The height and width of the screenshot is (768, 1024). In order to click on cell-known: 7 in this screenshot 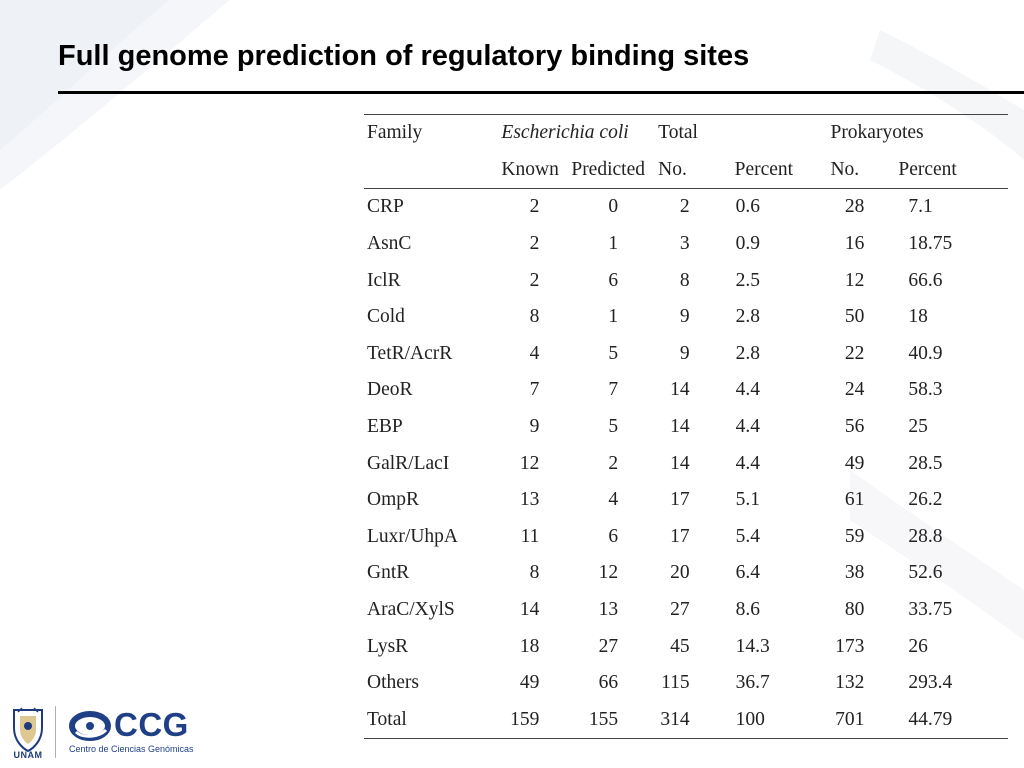, I will do `click(534, 390)`.